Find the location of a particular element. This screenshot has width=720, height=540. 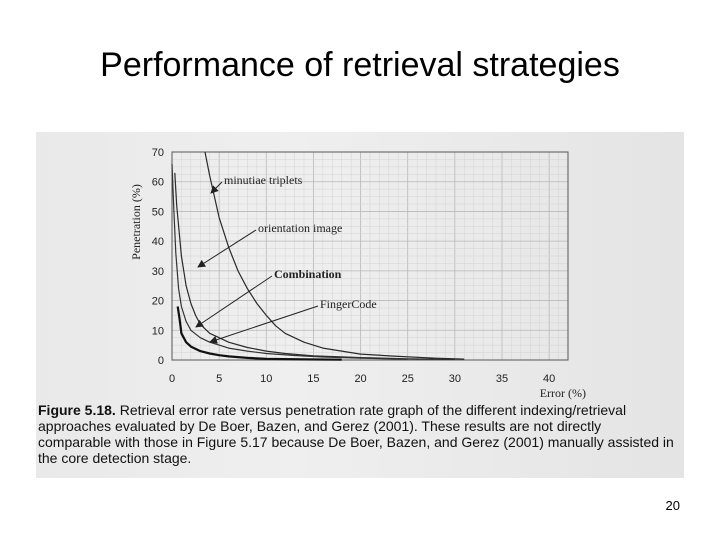

series-line-combination is located at coordinates (259, 333).